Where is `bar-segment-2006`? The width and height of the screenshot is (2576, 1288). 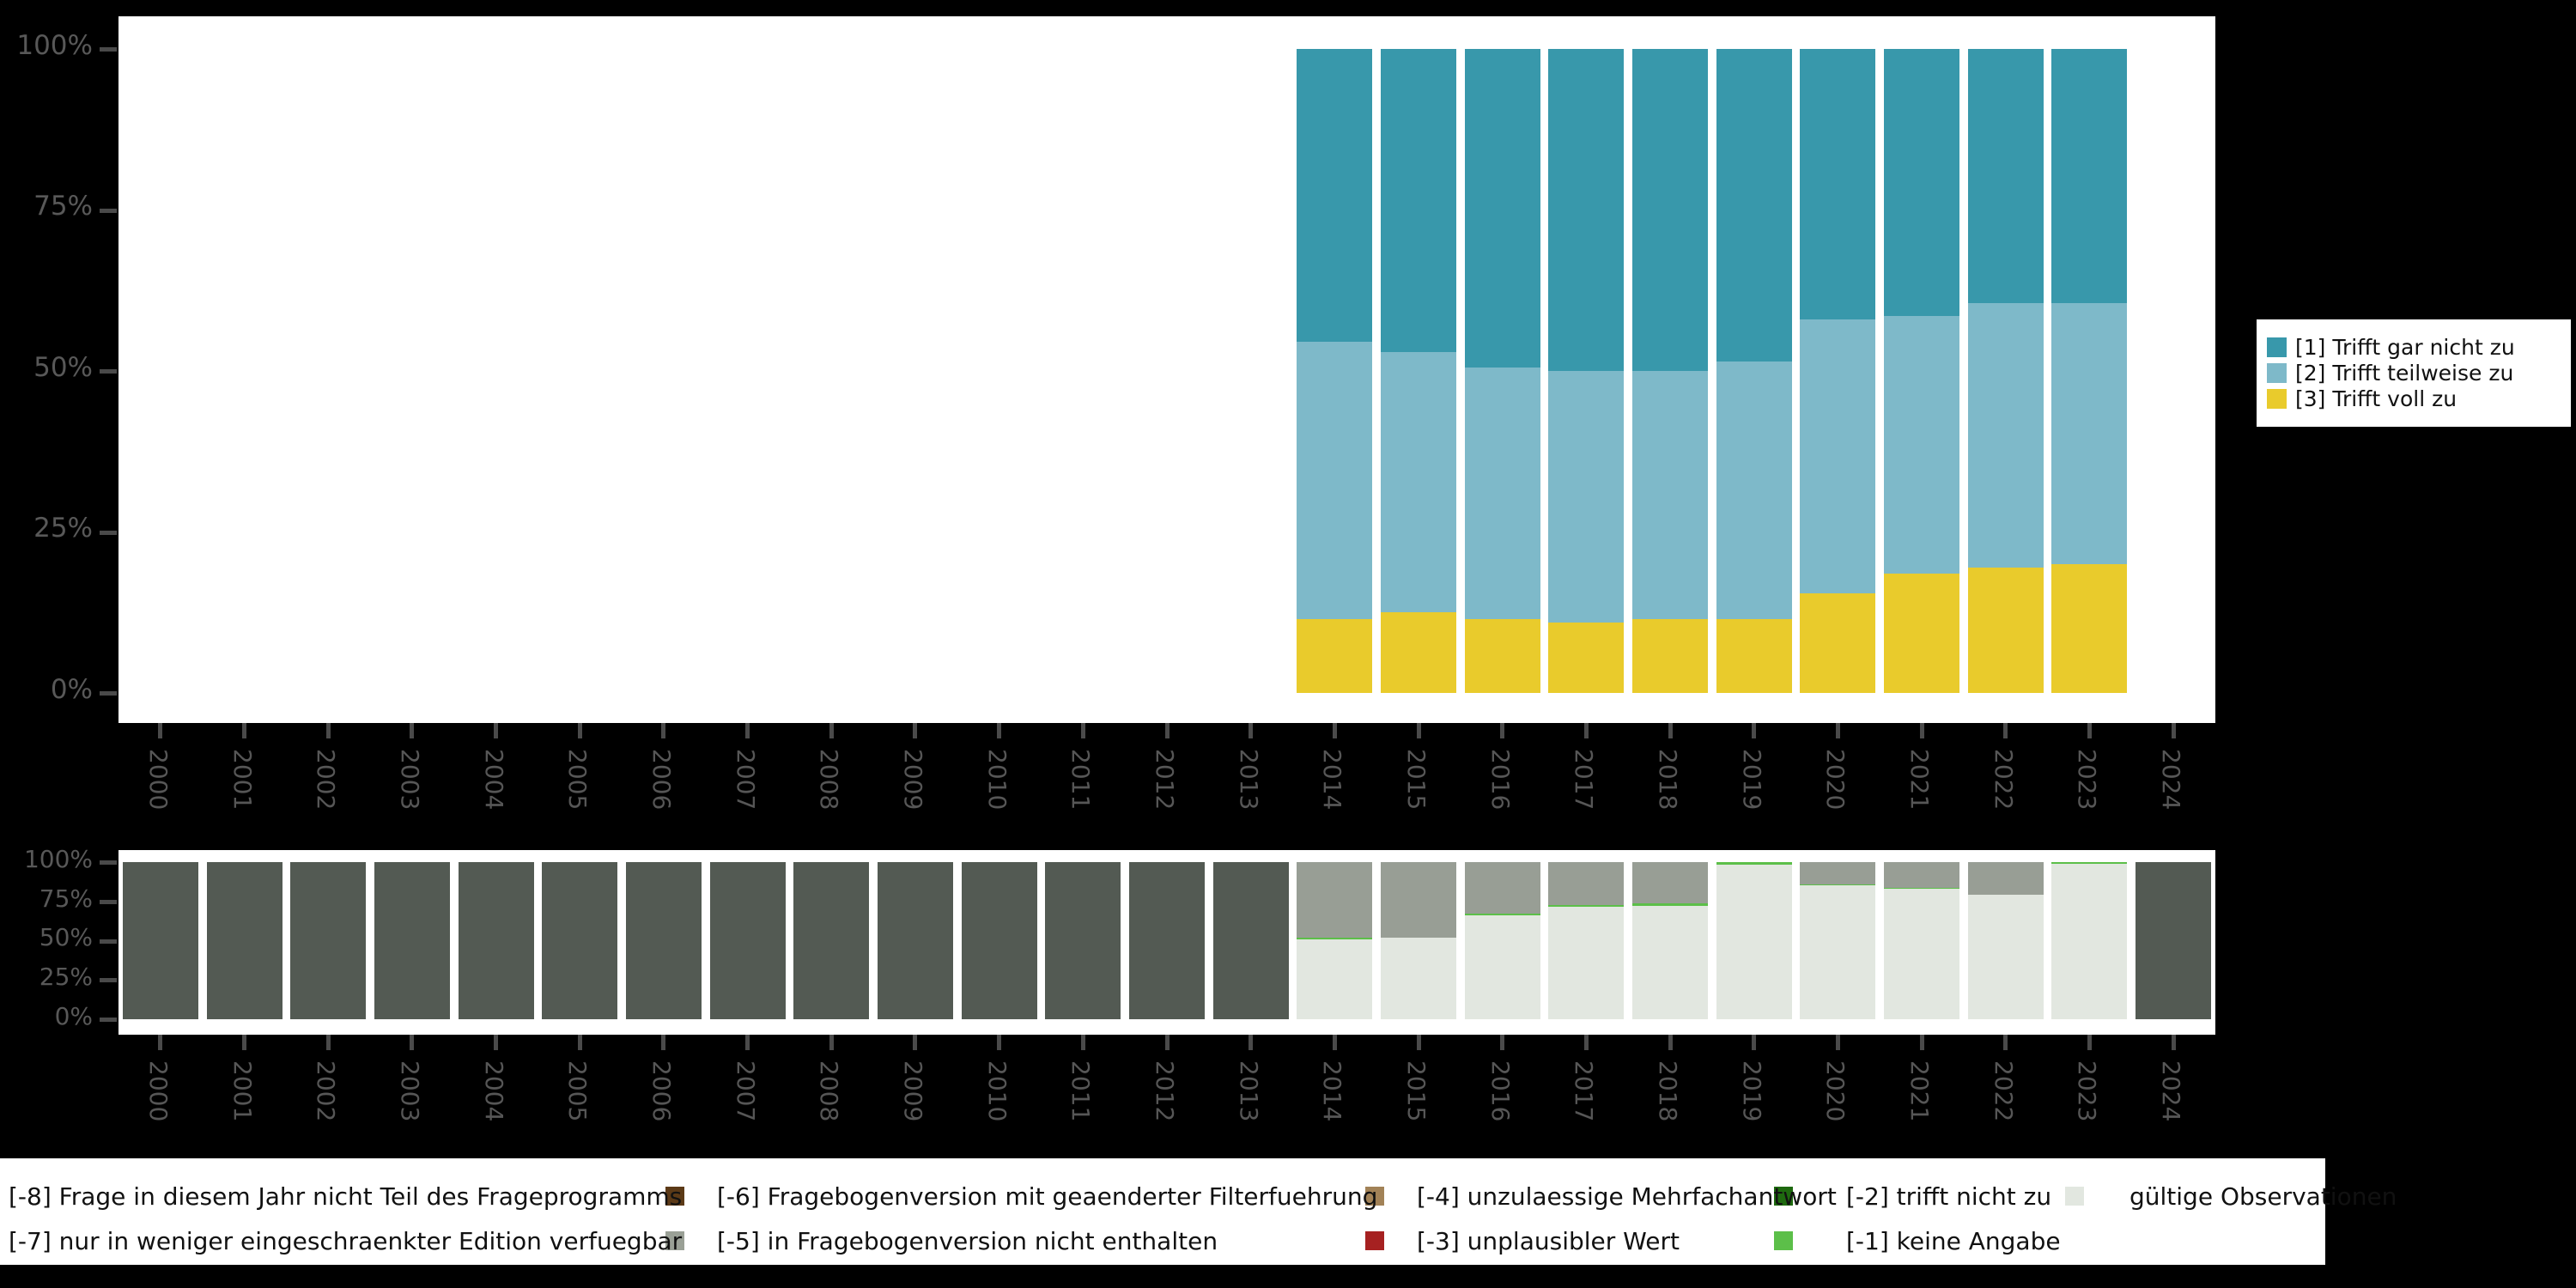
bar-segment-2006 is located at coordinates (663, 940).